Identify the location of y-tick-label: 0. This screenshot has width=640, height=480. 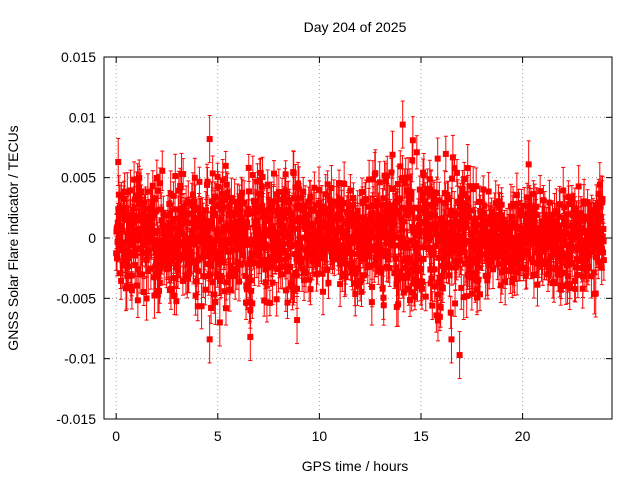
(92, 238).